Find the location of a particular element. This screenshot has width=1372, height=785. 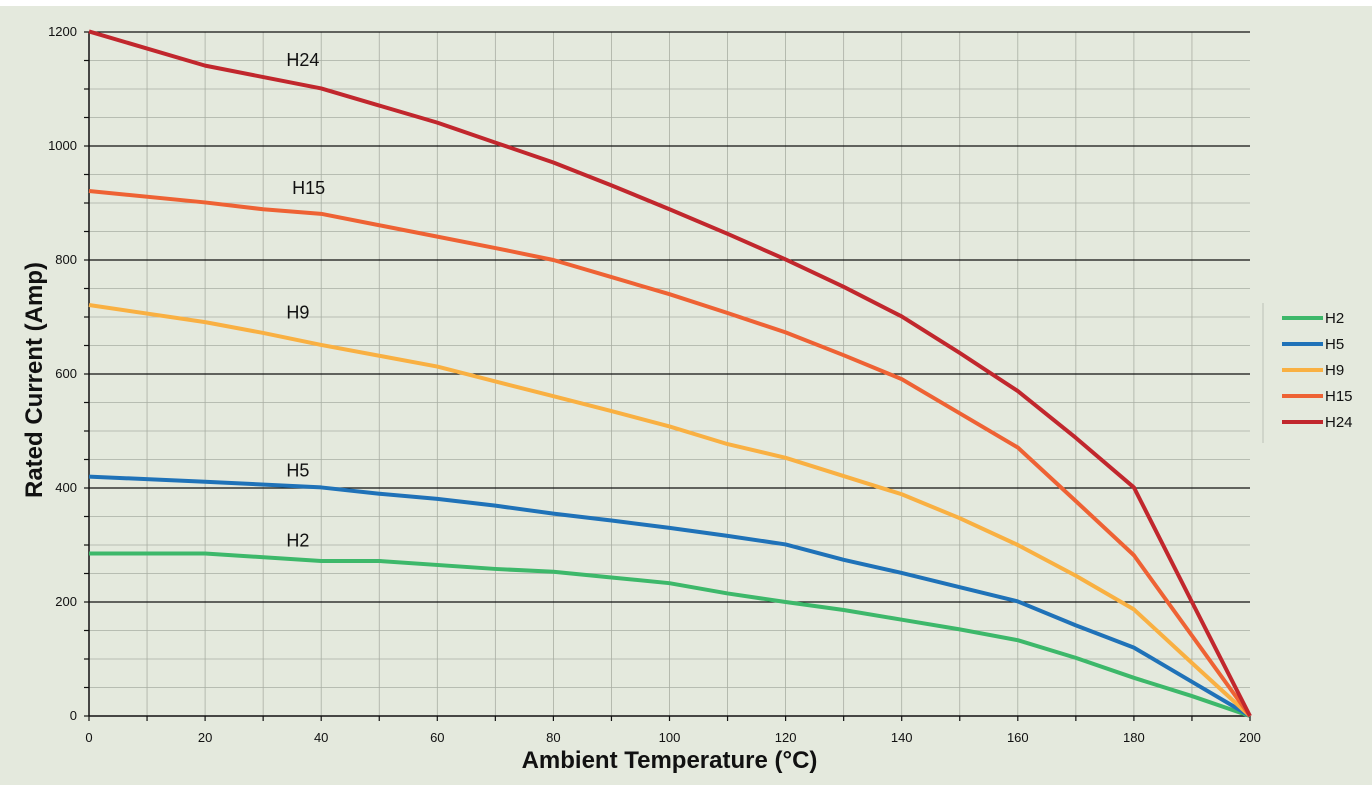

x-tick-label: 20 is located at coordinates (205, 737).